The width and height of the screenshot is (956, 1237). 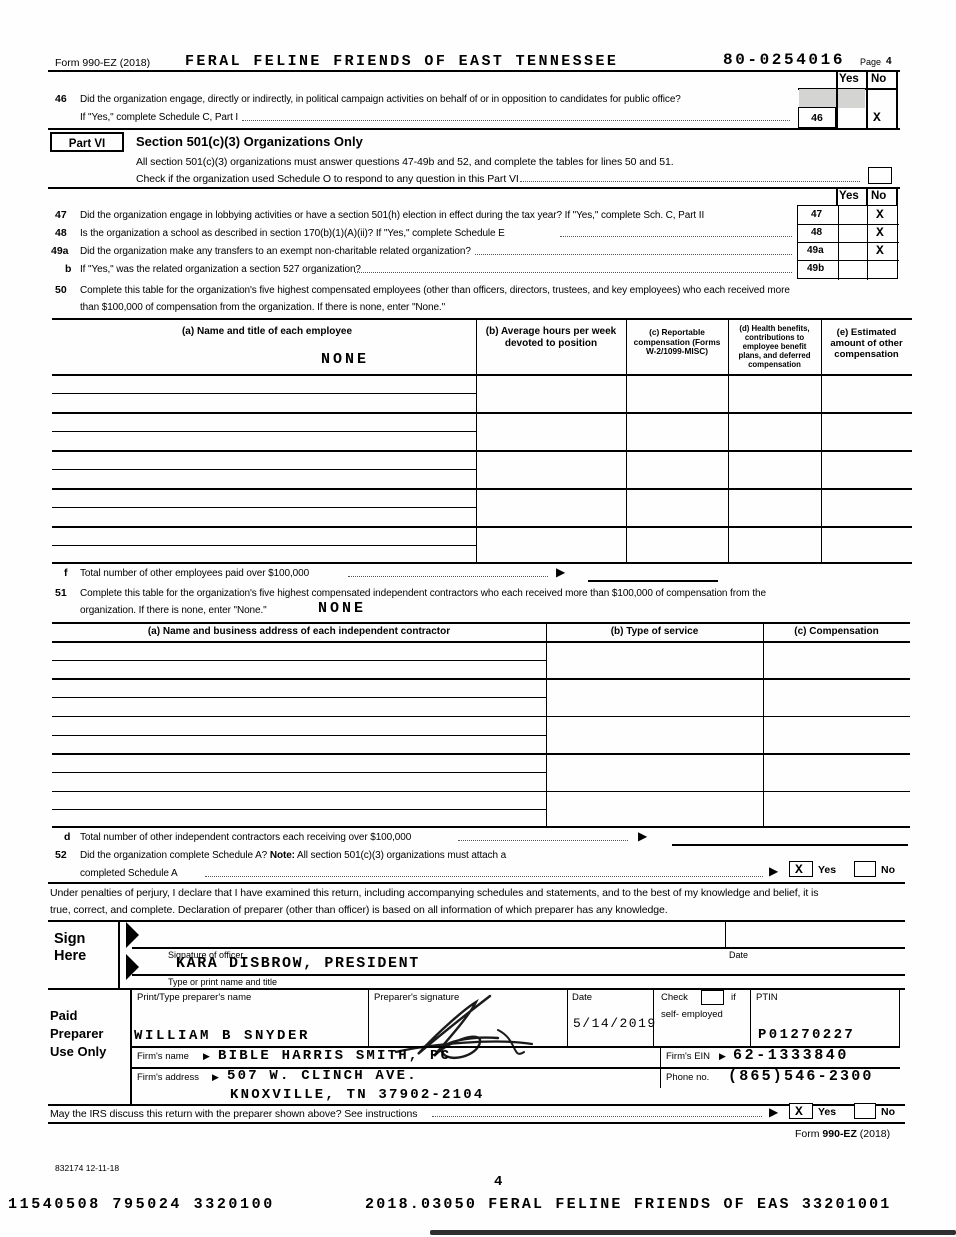 I want to click on self-employed-checkbox, so click(x=712, y=997).